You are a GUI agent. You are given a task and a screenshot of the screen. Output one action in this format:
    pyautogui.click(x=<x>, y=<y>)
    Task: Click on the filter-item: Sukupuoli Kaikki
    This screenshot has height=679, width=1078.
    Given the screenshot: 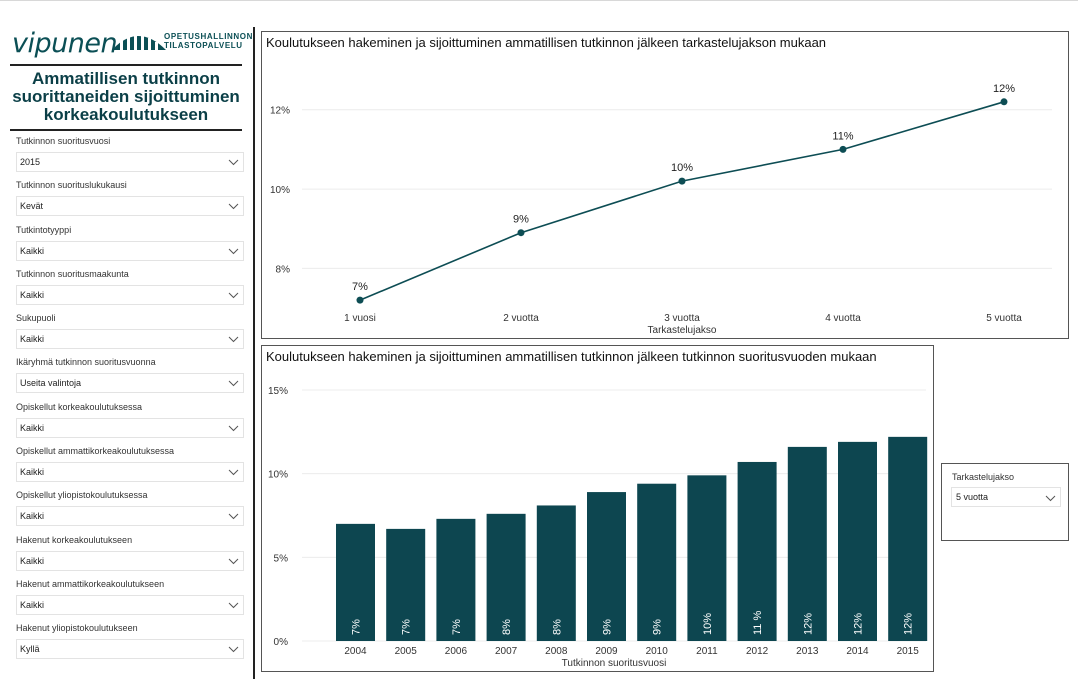 What is the action you would take?
    pyautogui.click(x=130, y=335)
    